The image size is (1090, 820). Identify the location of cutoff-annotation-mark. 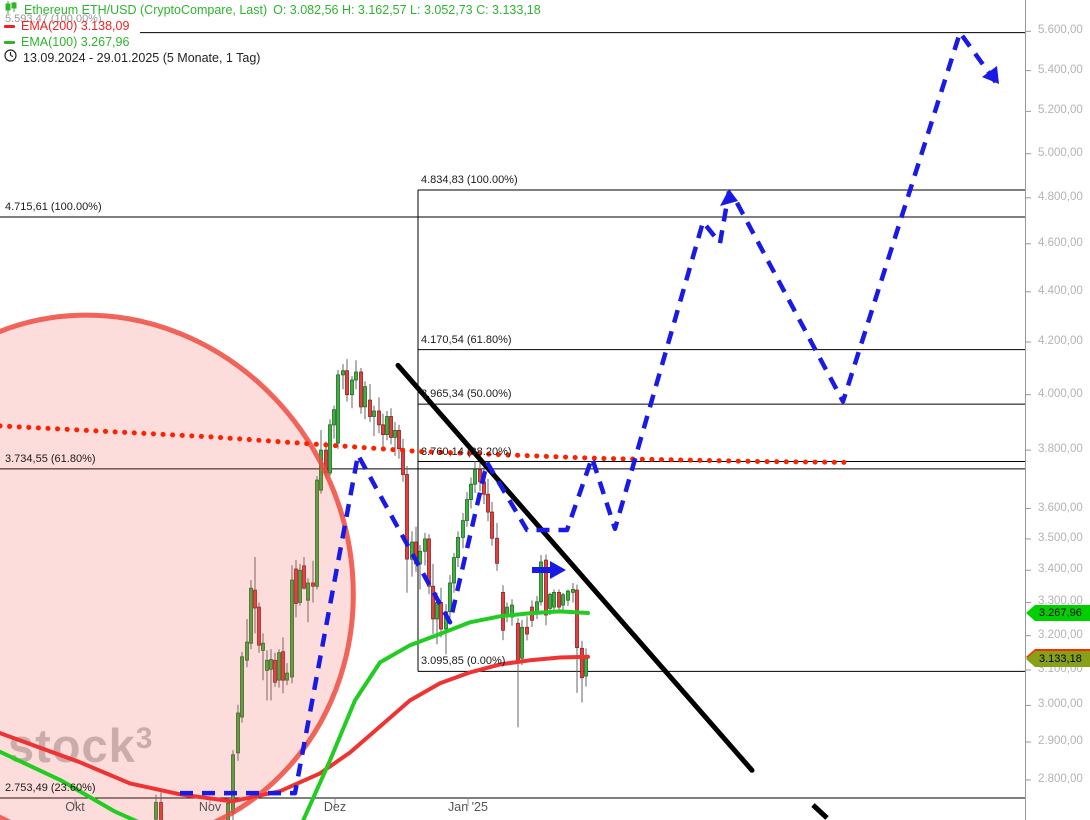
(820, 811).